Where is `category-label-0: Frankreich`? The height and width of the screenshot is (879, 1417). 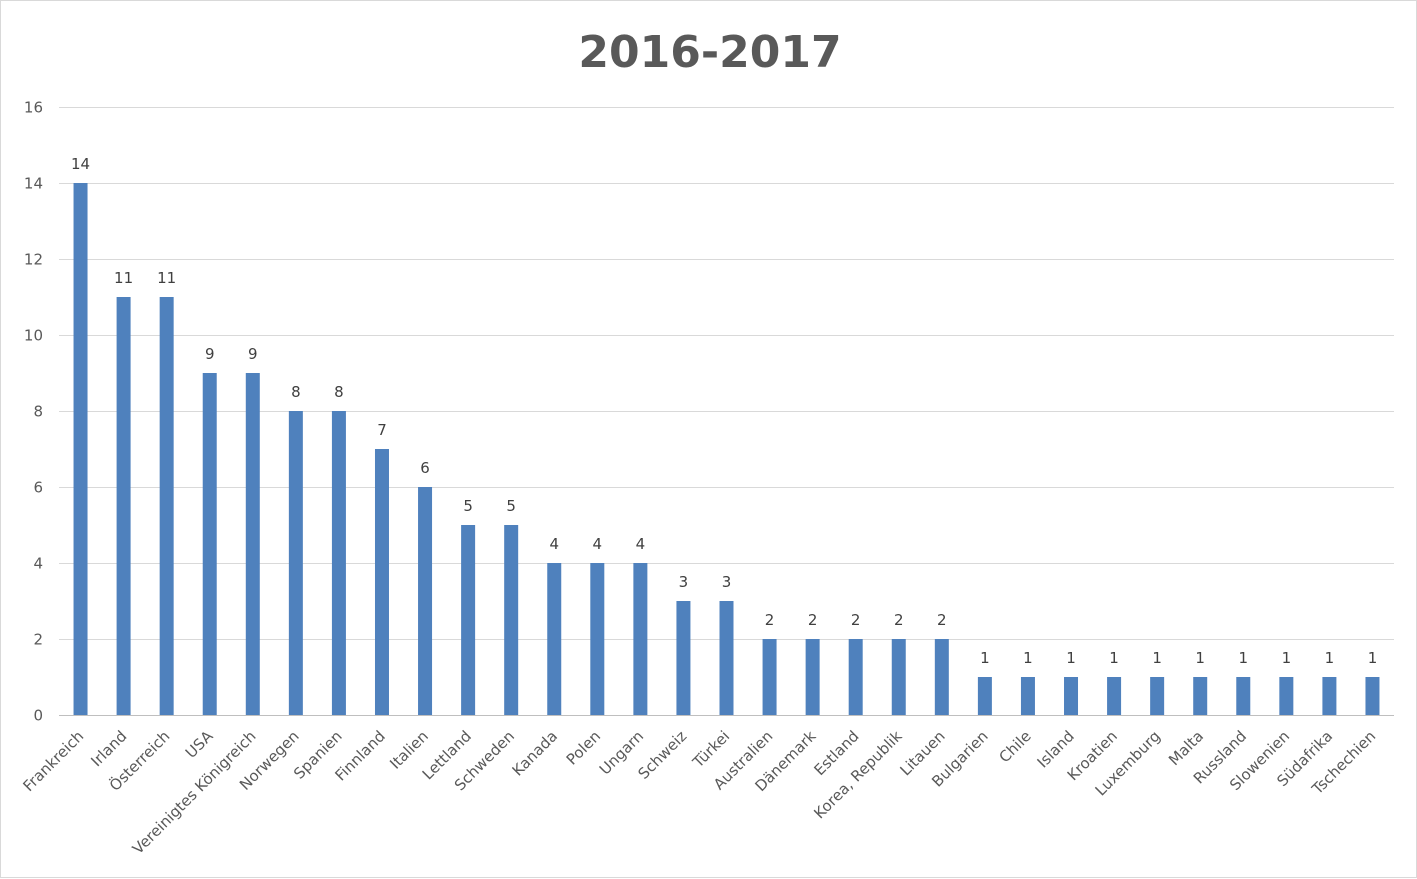
category-label-0: Frankreich is located at coordinates (53, 761).